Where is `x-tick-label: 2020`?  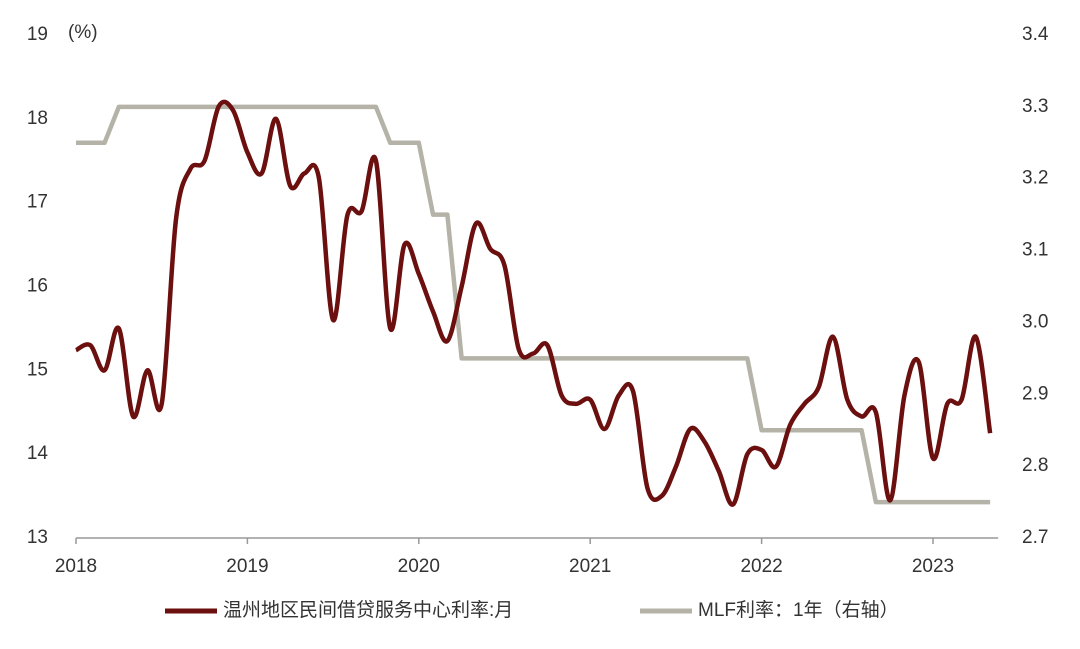 x-tick-label: 2020 is located at coordinates (419, 566).